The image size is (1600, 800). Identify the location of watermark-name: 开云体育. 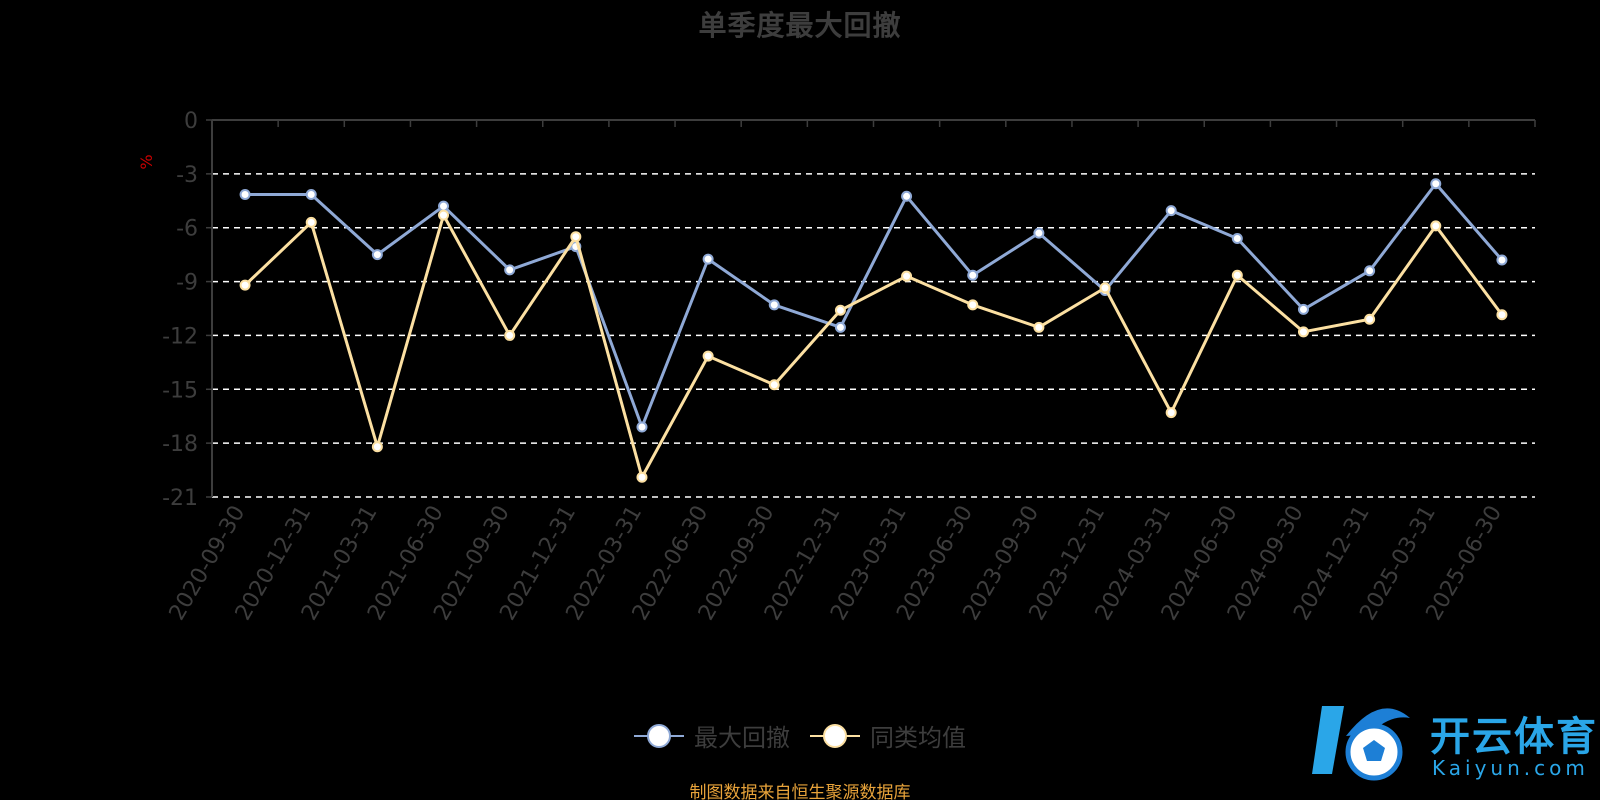
(1514, 737).